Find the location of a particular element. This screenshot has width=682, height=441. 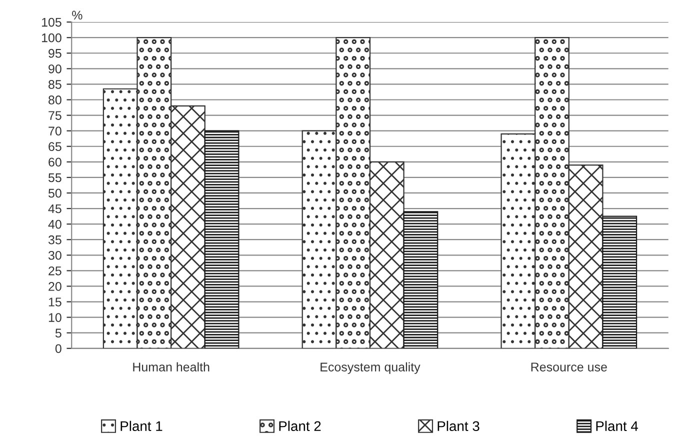

legend-label: Plant 1 is located at coordinates (141, 426).